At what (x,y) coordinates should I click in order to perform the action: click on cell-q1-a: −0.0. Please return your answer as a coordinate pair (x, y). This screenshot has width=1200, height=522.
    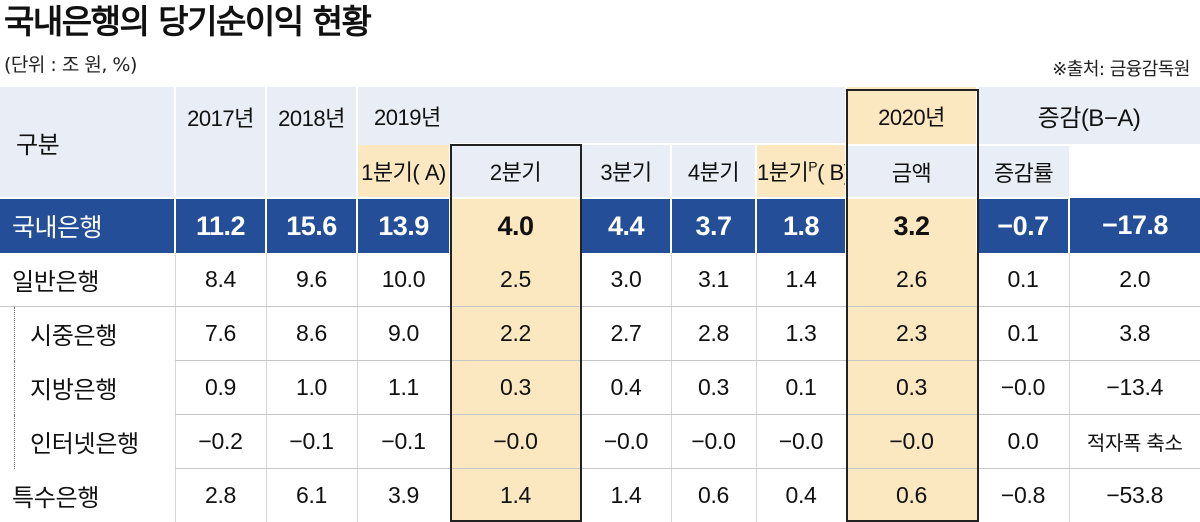
    Looking at the image, I should click on (515, 442).